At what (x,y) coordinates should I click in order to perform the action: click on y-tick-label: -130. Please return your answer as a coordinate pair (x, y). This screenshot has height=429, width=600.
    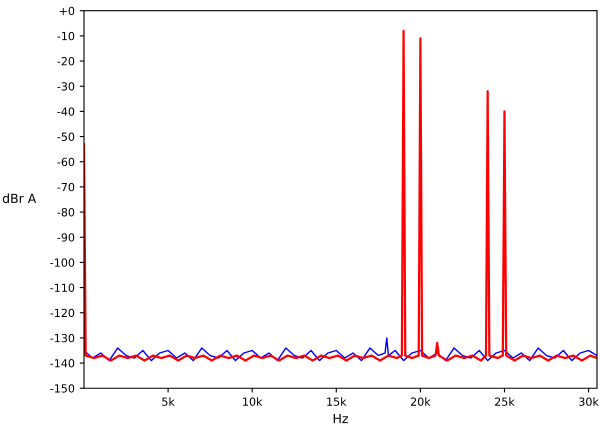
    Looking at the image, I should click on (62, 338).